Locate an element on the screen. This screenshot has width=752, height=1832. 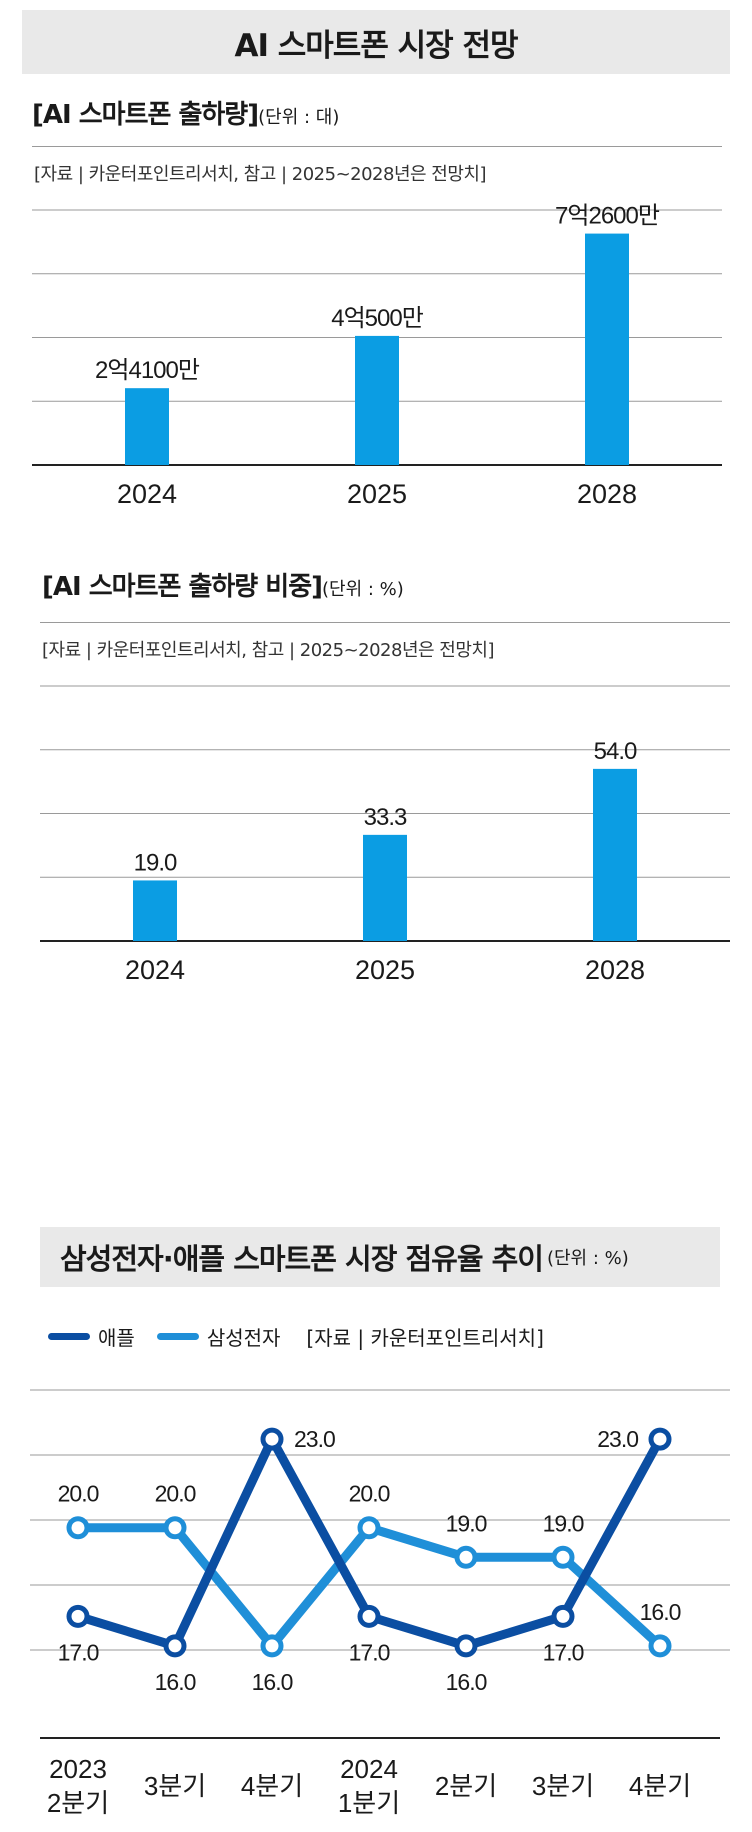
chart2-value-label: 19.0 is located at coordinates (155, 862).